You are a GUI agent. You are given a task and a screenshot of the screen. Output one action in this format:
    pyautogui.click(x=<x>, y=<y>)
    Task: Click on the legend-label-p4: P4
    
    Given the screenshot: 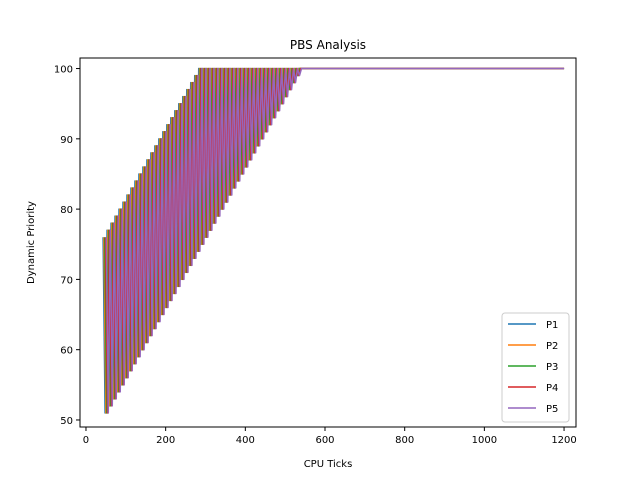 What is the action you would take?
    pyautogui.click(x=552, y=388)
    